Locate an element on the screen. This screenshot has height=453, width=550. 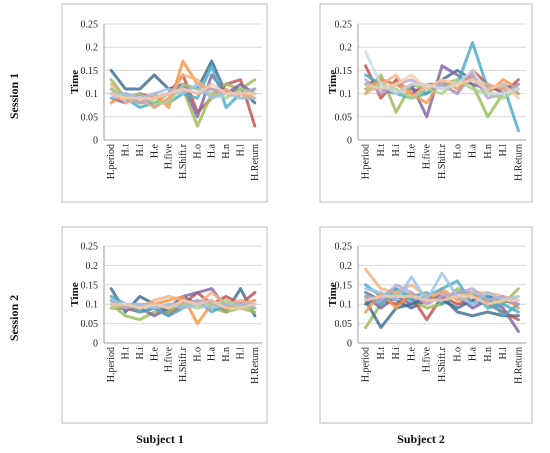
col-label-subject-1: Subject 1 is located at coordinates (160, 439).